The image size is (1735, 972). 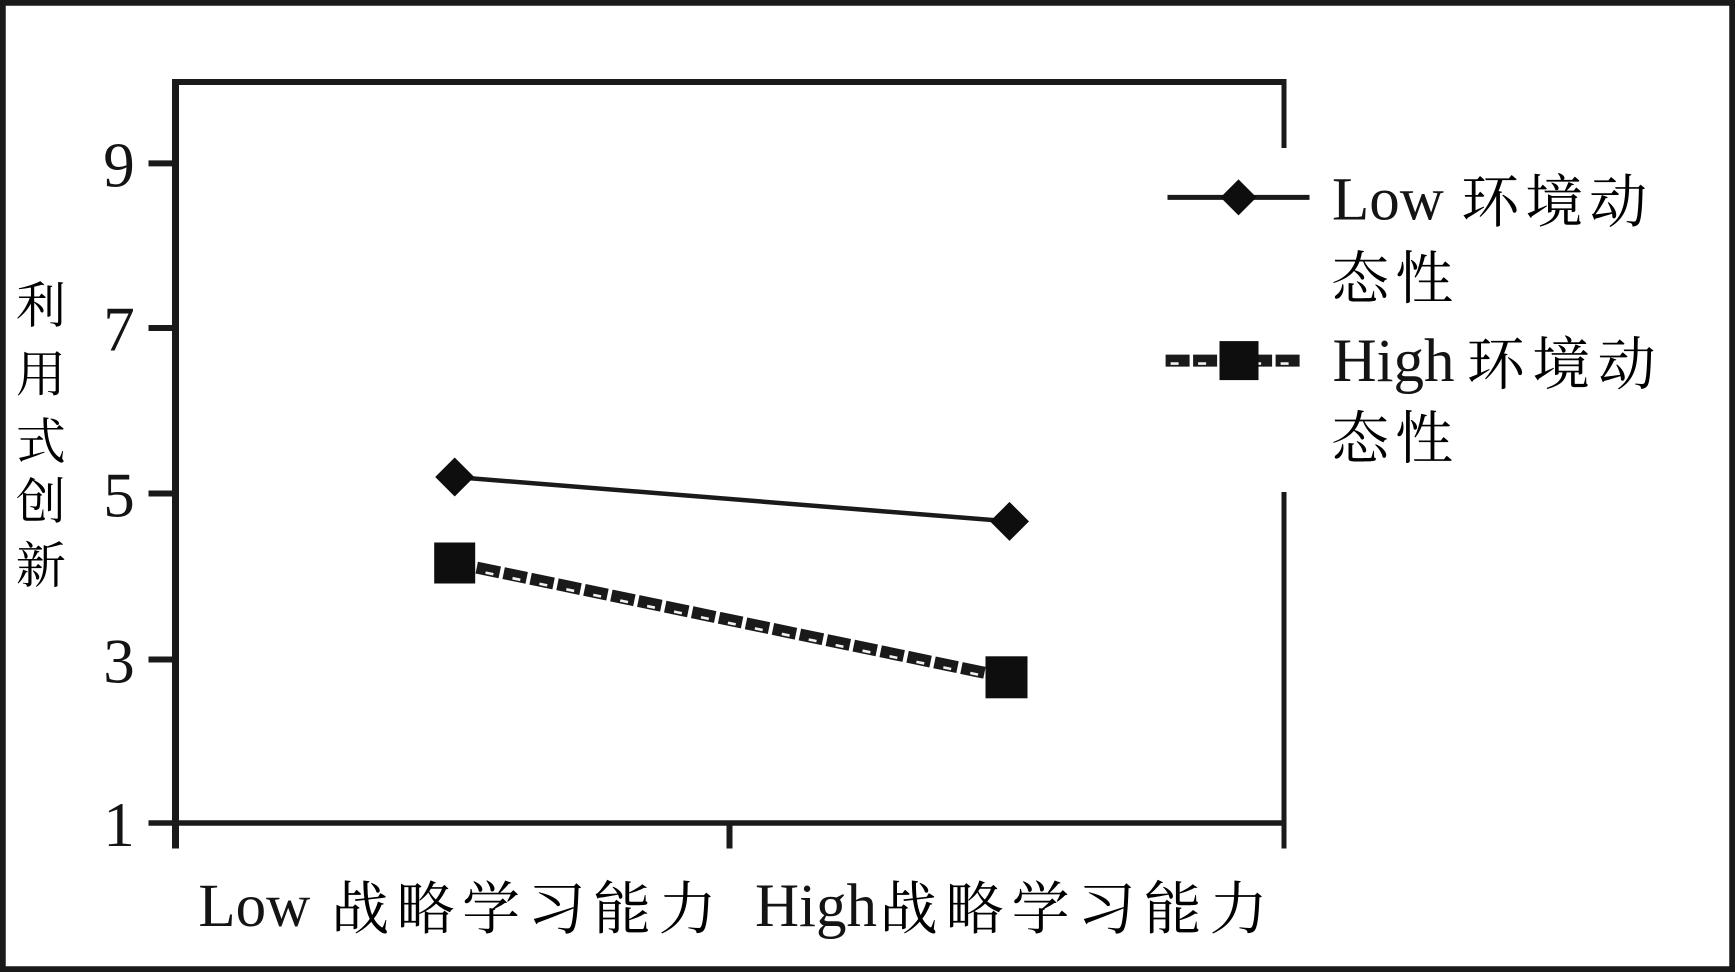 I want to click on svg-text: 5, so click(x=119, y=496).